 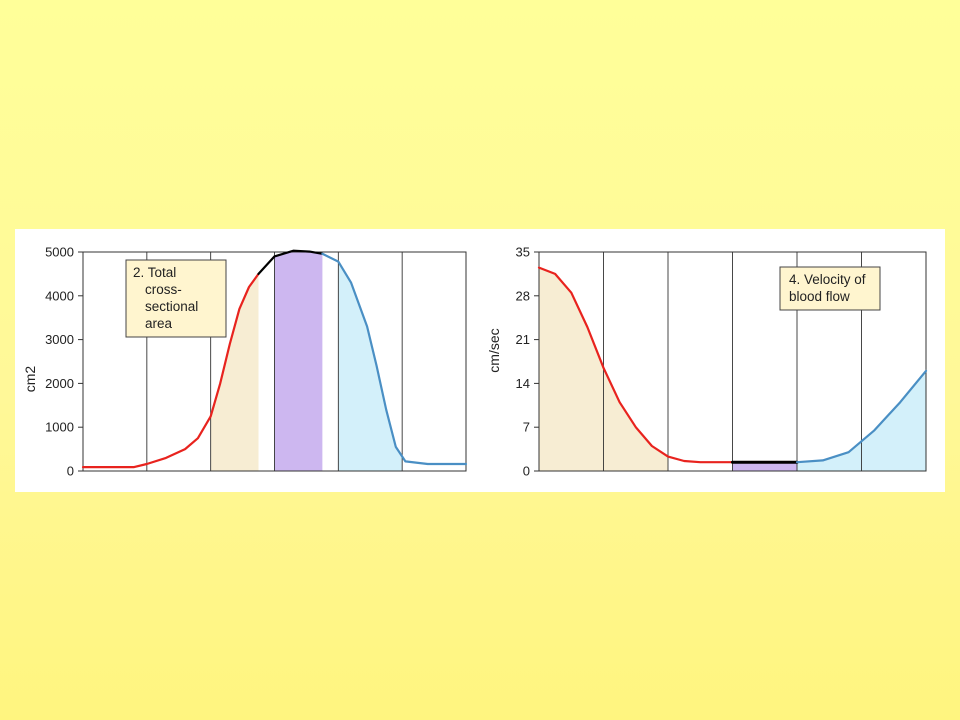 I want to click on annotation-line: cross-, so click(x=163, y=289).